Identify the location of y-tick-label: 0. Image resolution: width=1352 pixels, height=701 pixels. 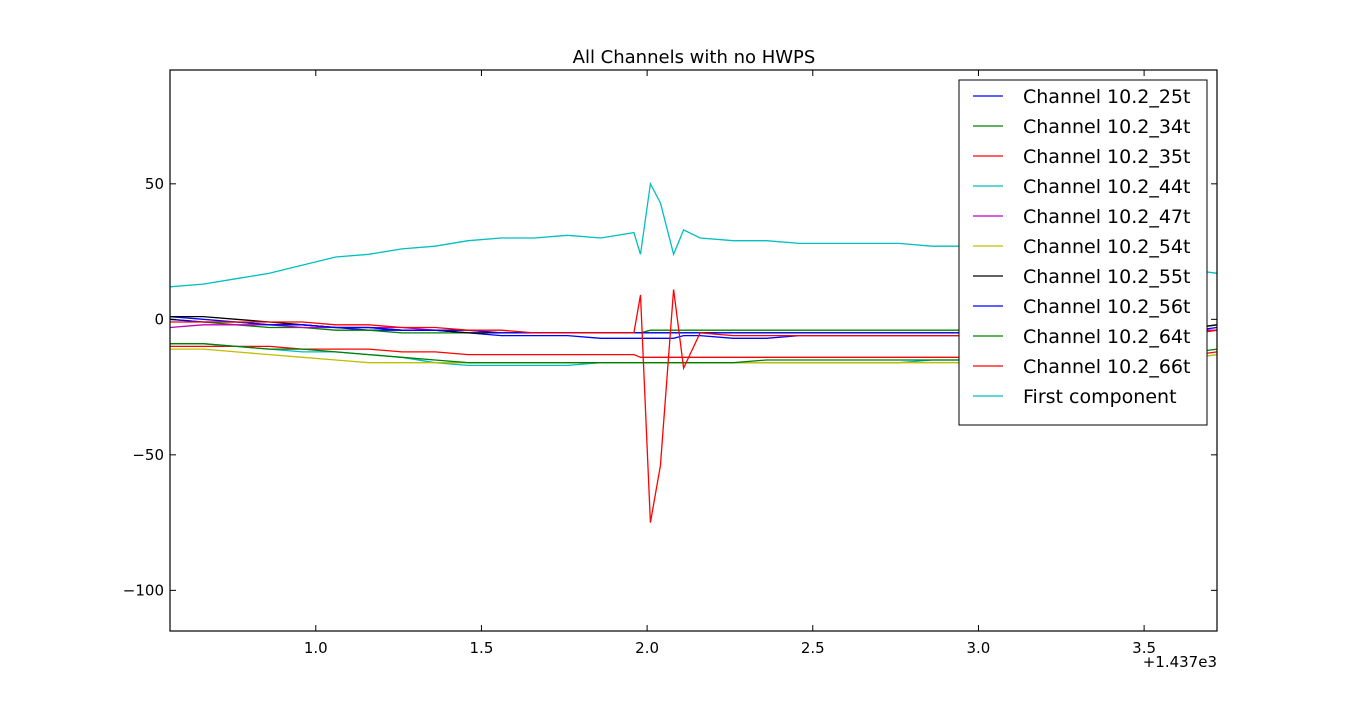
(159, 319).